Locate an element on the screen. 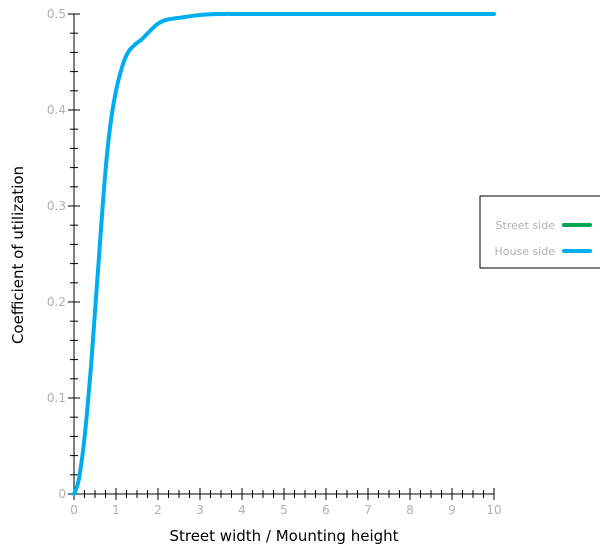 The height and width of the screenshot is (548, 600). x-tick-label: 3 is located at coordinates (200, 510).